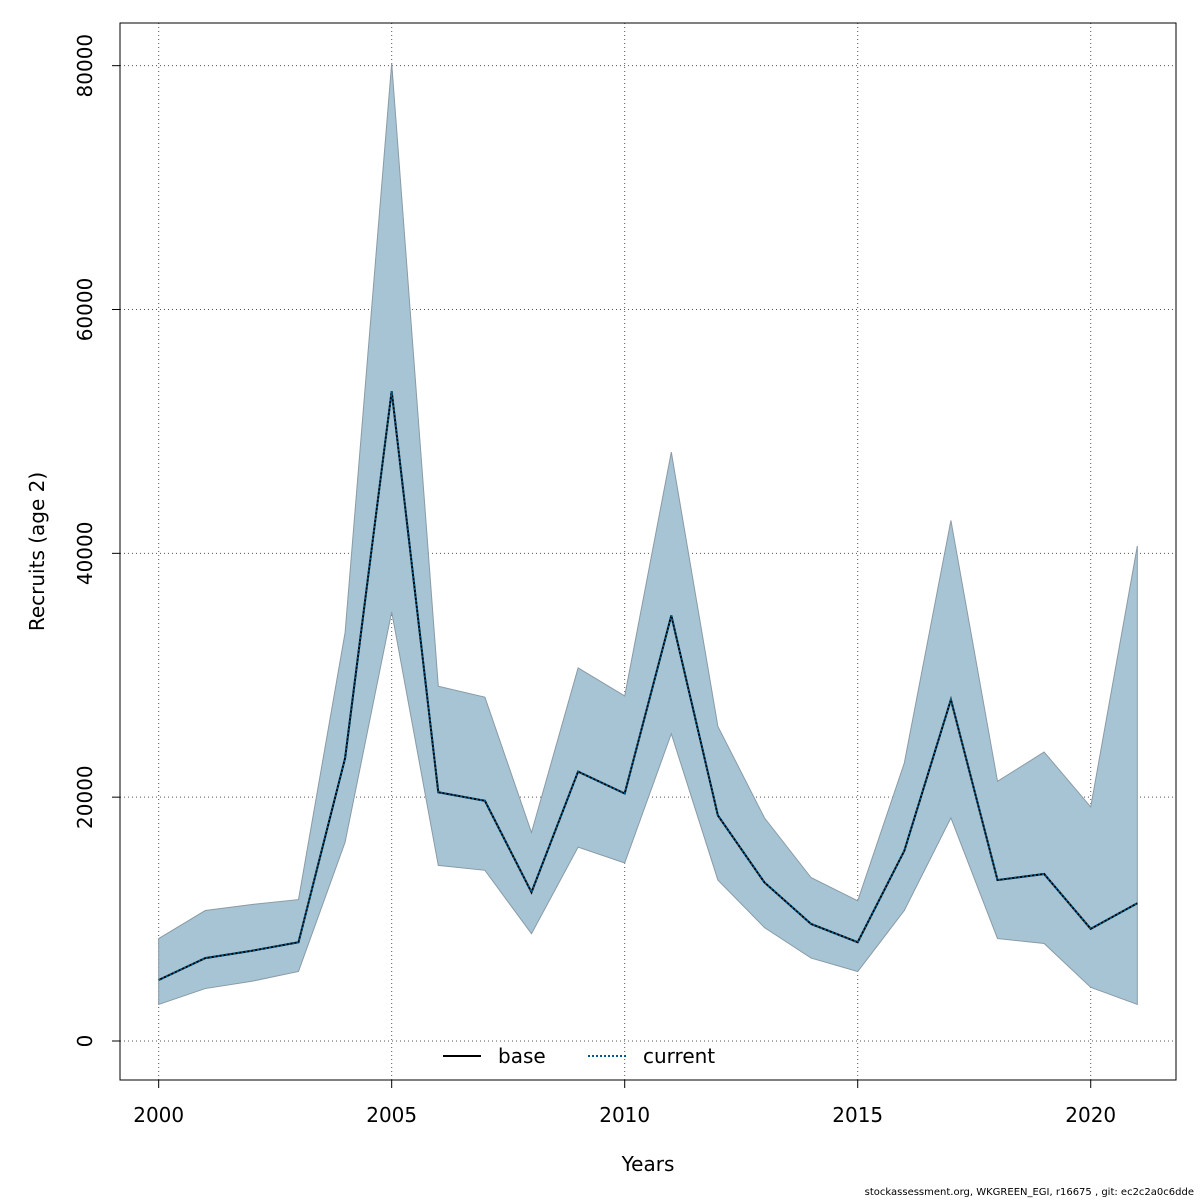 The width and height of the screenshot is (1200, 1200). Describe the element at coordinates (37, 551) in the screenshot. I see `y-axis-title: Recruits (age 2)` at that location.